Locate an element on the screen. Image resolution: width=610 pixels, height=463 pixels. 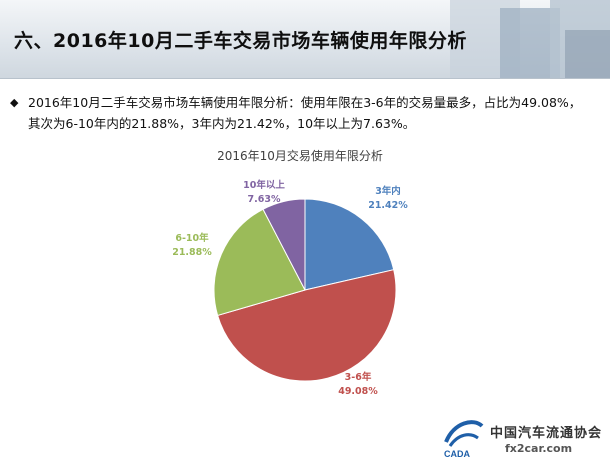
pie-label-3: 10年以上 is located at coordinates (264, 185).